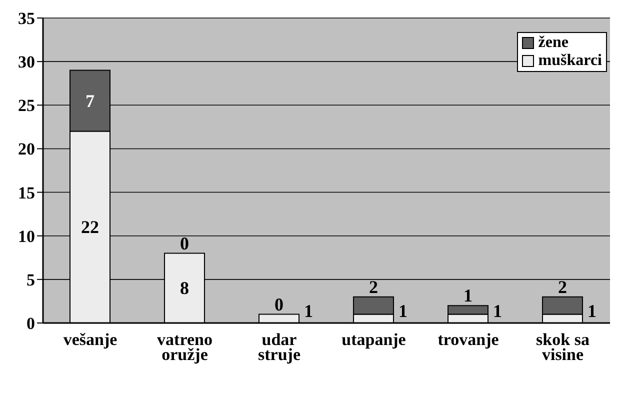  Describe the element at coordinates (184, 347) in the screenshot. I see `x-tick-label: vatreno oružje` at that location.